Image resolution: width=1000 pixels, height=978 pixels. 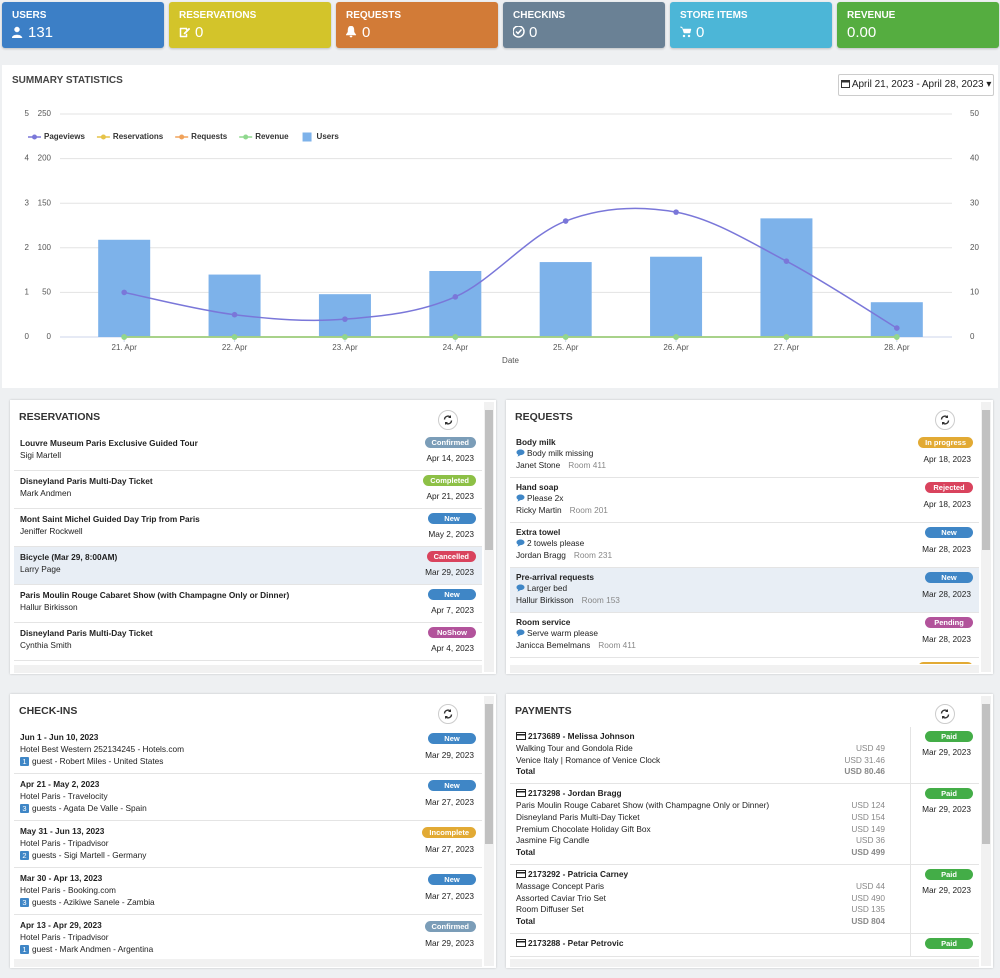 I want to click on refresh-icon, so click(x=945, y=420).